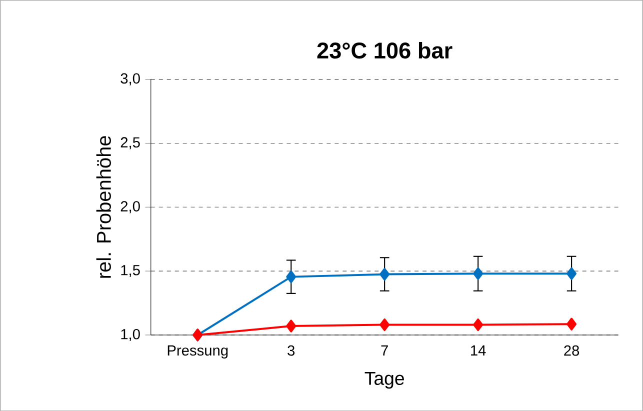 Image resolution: width=643 pixels, height=411 pixels. Describe the element at coordinates (384, 50) in the screenshot. I see `chart-title: 23°C 106 bar` at that location.